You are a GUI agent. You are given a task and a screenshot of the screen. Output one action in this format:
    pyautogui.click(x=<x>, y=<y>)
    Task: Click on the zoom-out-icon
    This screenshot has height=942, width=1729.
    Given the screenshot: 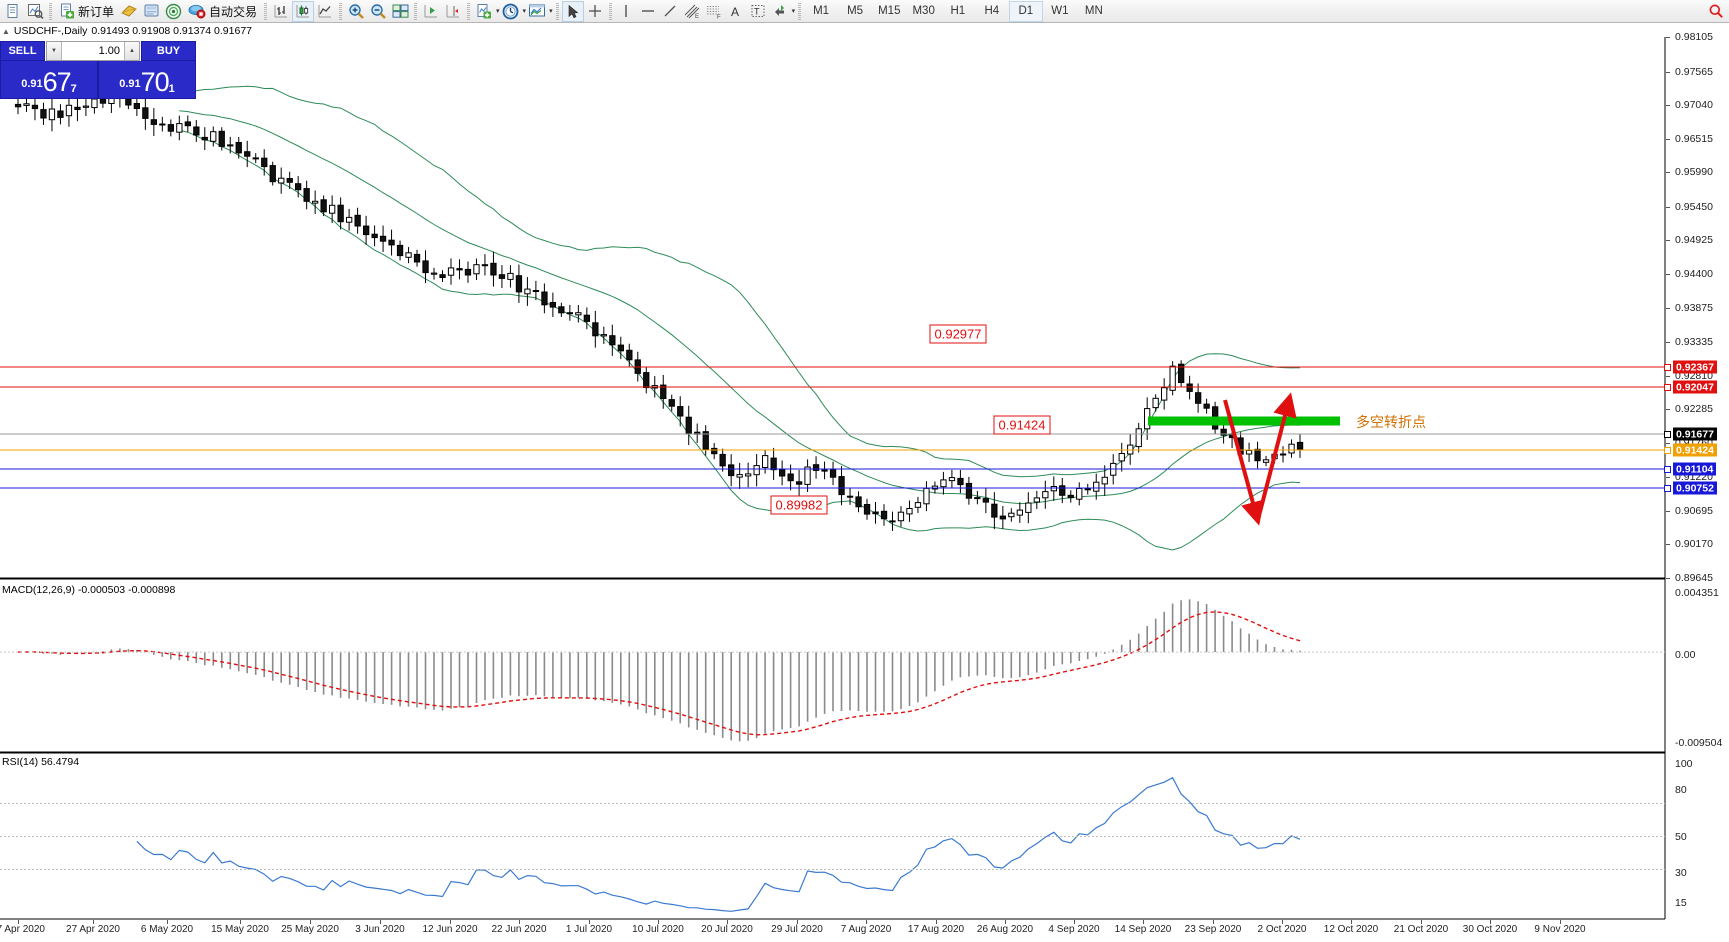 What is the action you would take?
    pyautogui.click(x=378, y=11)
    